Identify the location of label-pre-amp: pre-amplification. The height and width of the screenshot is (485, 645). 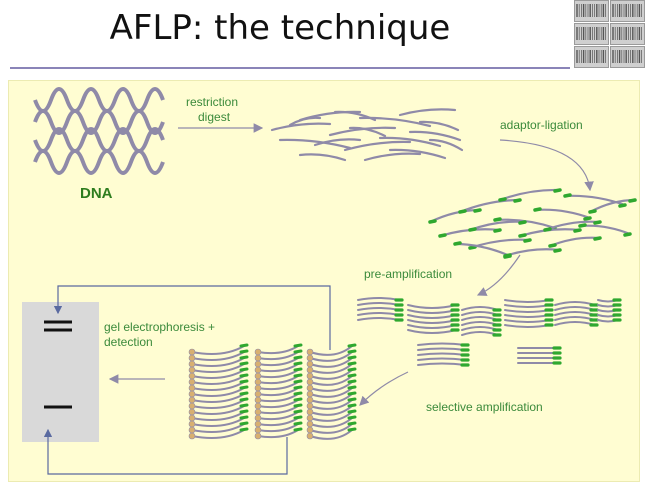
(408, 274).